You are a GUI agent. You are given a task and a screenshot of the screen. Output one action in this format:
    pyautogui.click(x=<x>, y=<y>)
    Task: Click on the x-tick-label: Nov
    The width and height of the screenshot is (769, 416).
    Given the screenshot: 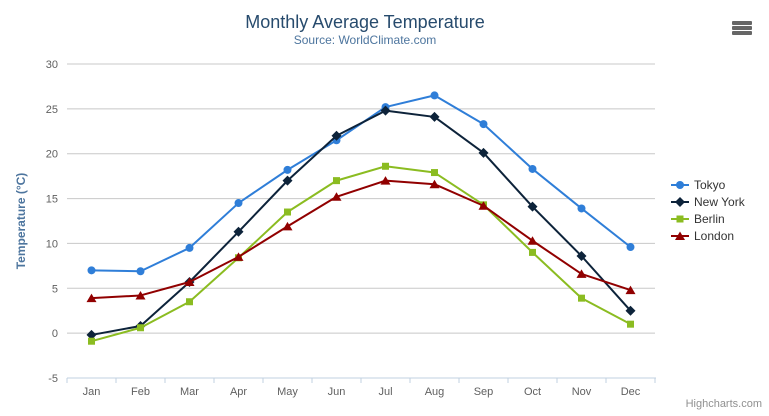 What is the action you would take?
    pyautogui.click(x=582, y=392)
    